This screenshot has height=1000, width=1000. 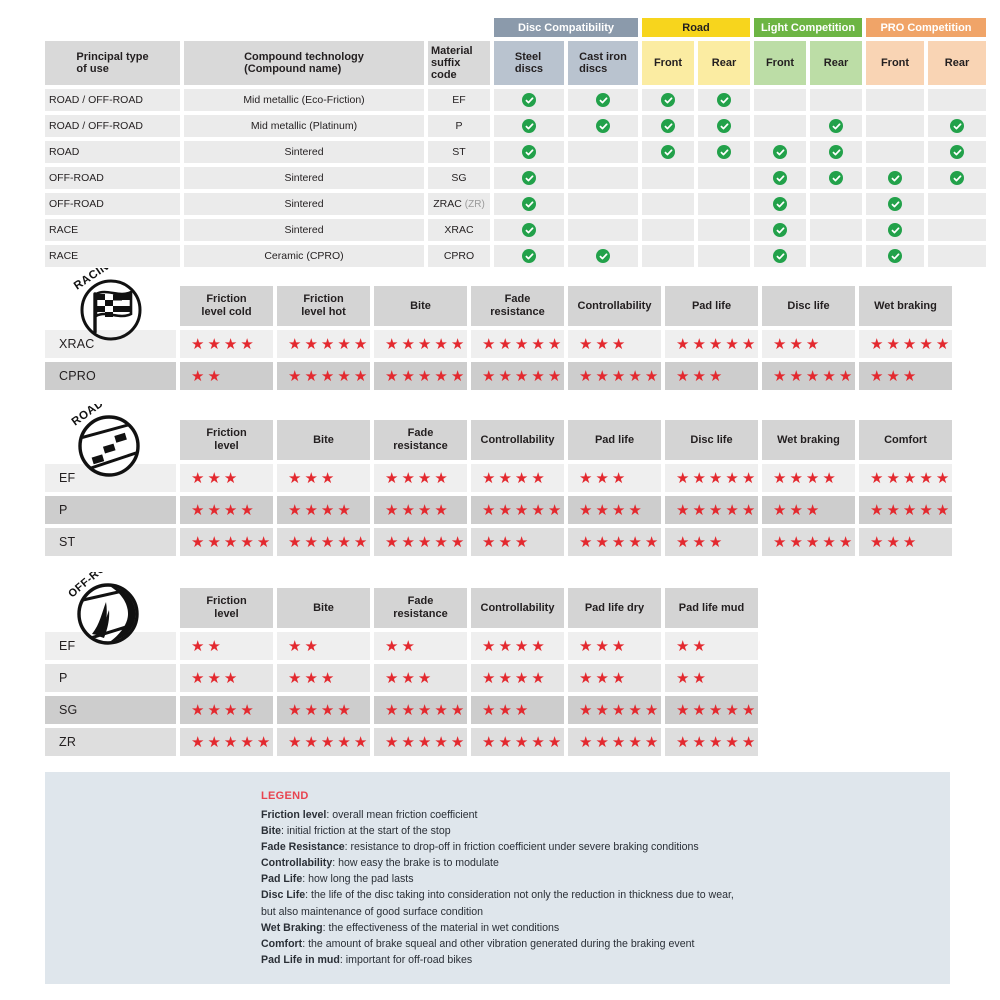 What do you see at coordinates (420, 306) in the screenshot?
I see `racing-column-header-2: Bite` at bounding box center [420, 306].